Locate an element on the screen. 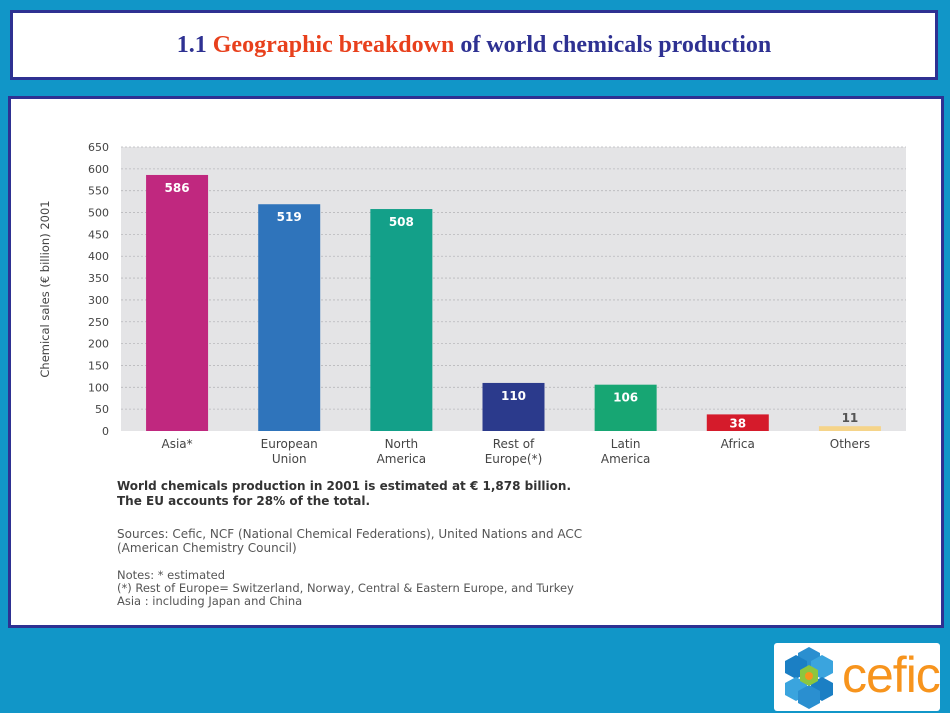 This screenshot has height=713, width=950. y-tick-label: 200 is located at coordinates (98, 344).